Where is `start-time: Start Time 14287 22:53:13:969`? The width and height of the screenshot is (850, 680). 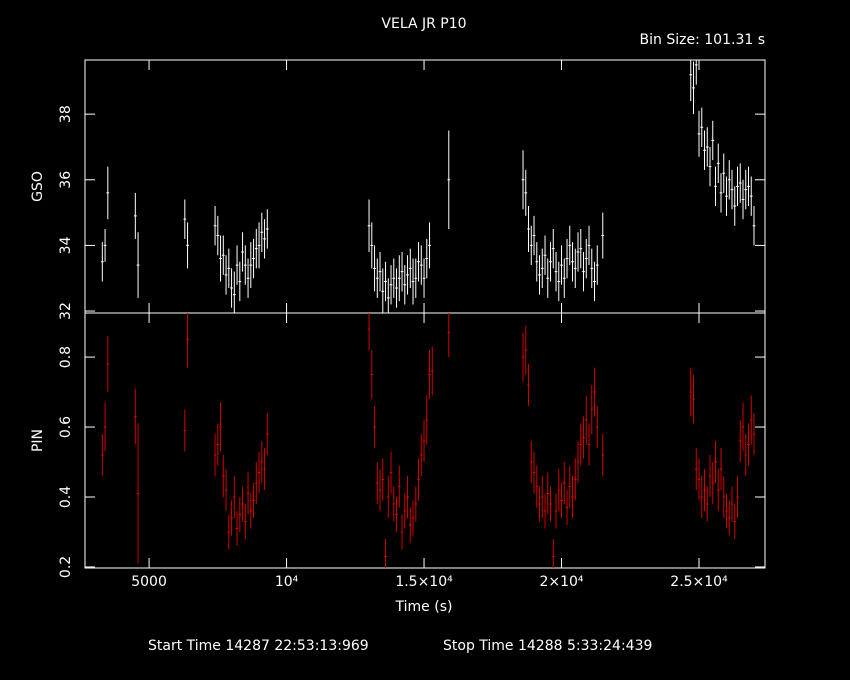 start-time: Start Time 14287 22:53:13:969 is located at coordinates (258, 646).